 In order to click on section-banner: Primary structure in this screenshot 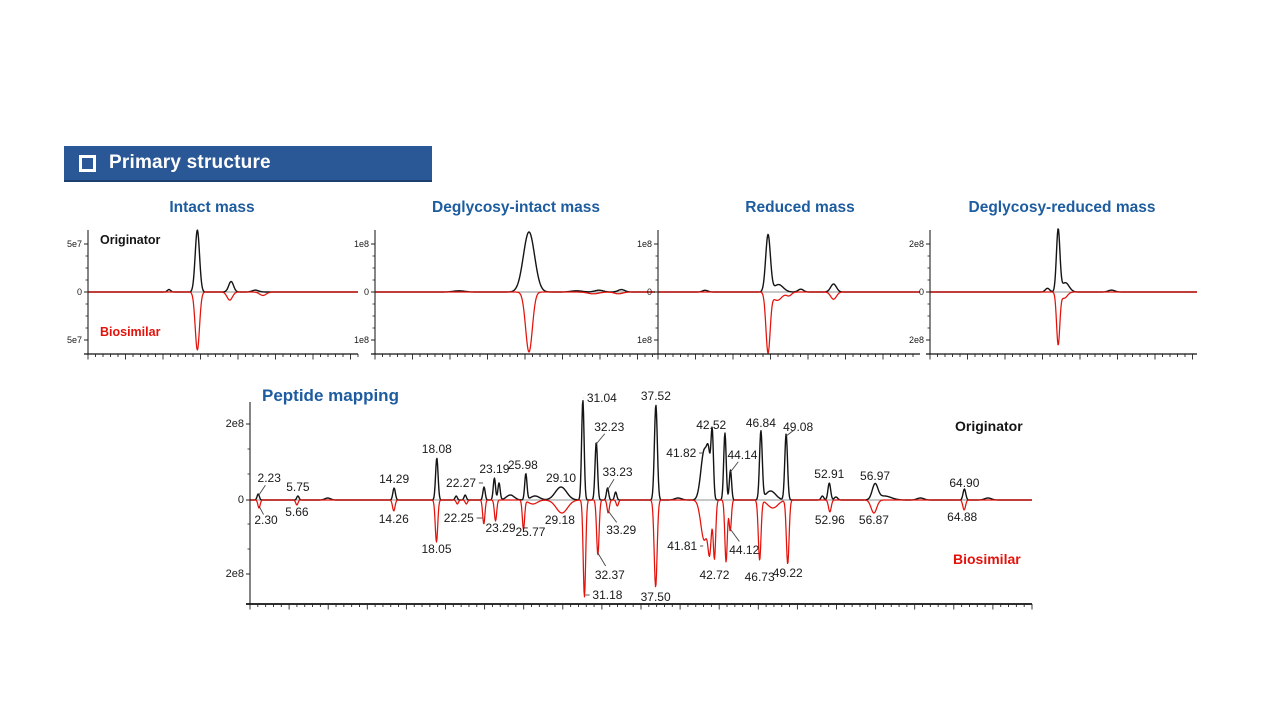, I will do `click(248, 164)`.